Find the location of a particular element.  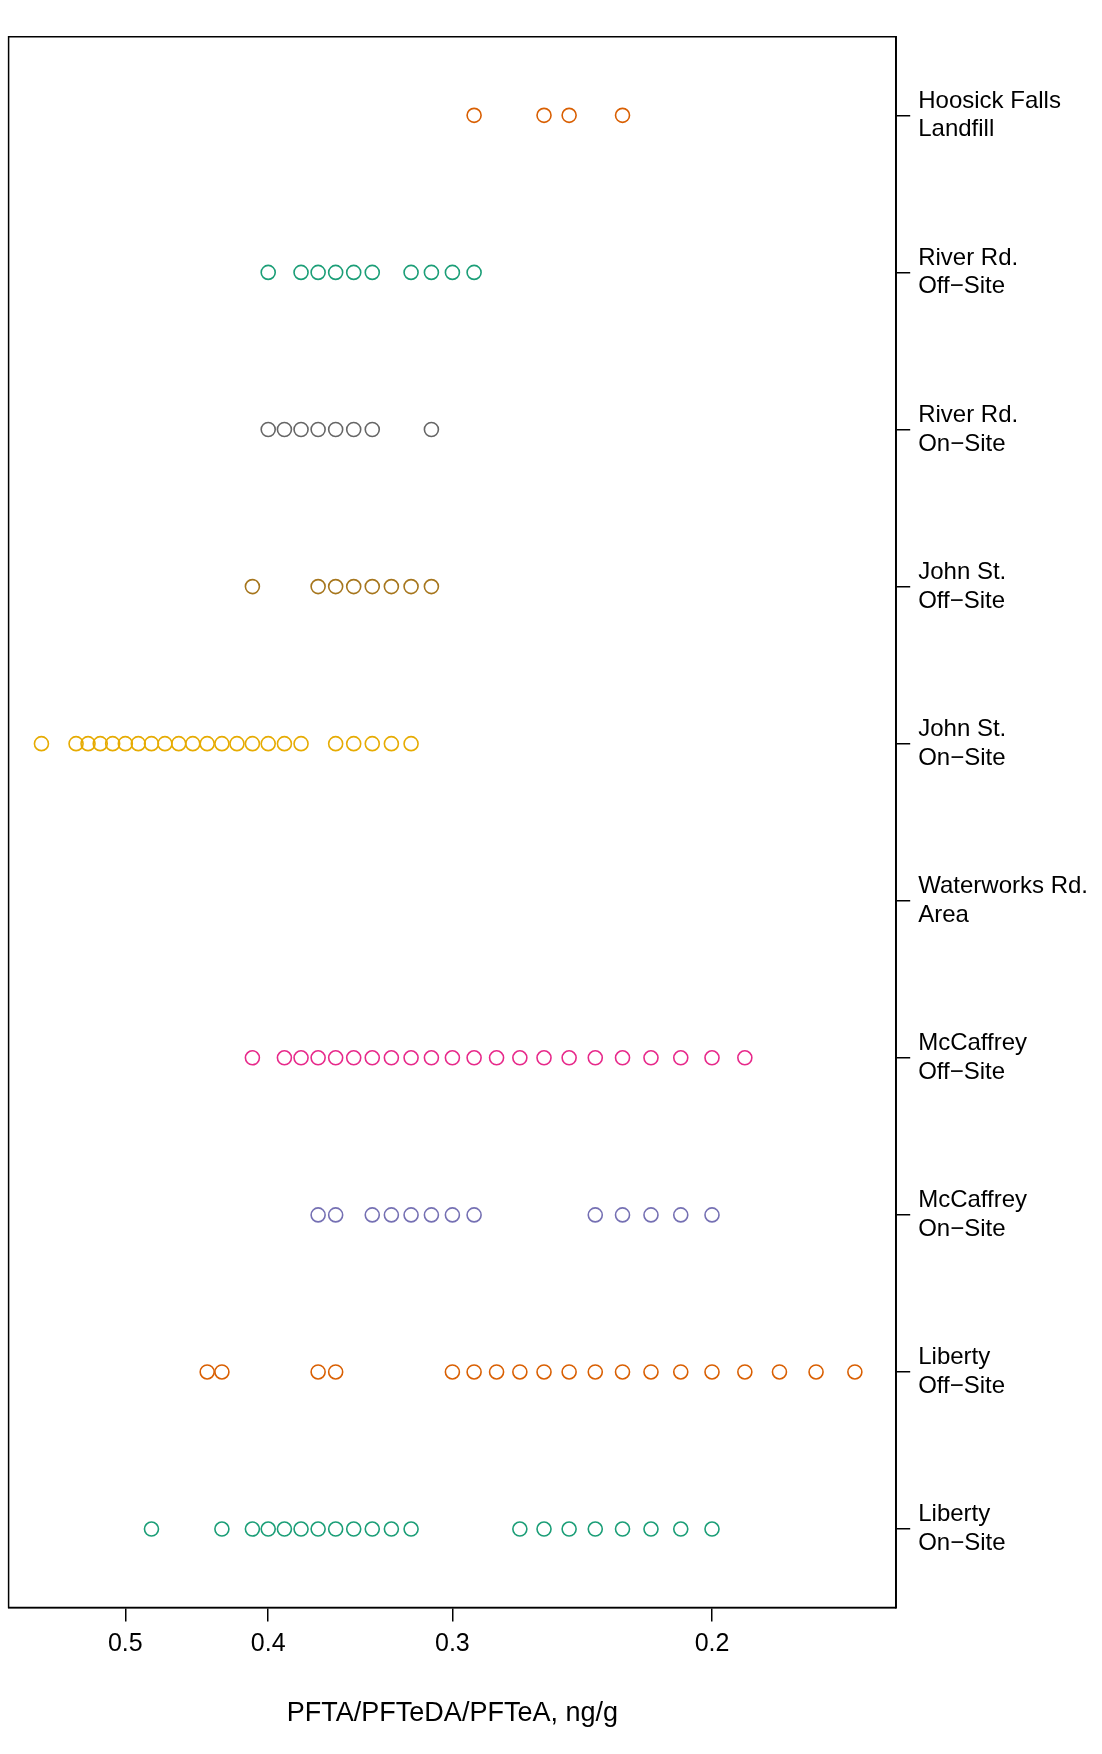

x-tick-label: 0.3 is located at coordinates (452, 1642).